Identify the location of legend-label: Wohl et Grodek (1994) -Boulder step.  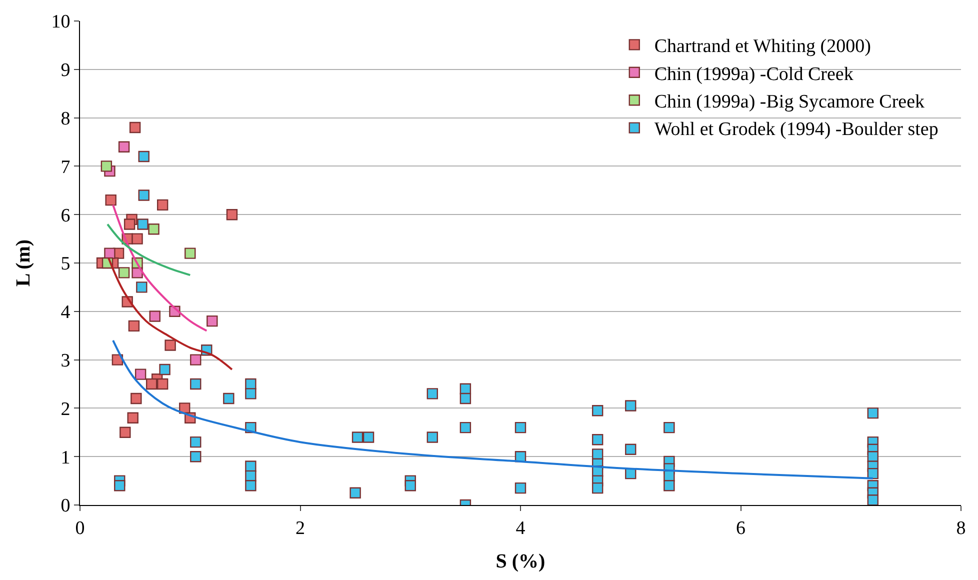
(796, 129).